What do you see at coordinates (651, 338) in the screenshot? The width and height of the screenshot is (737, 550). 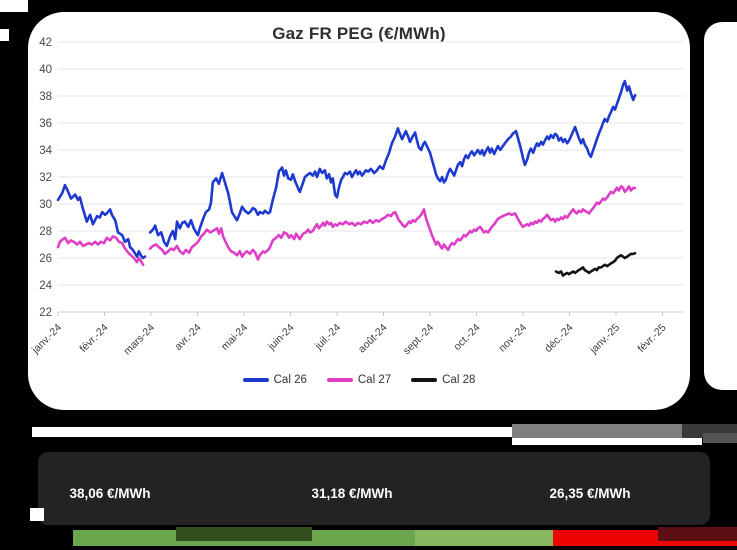 I see `svg-text: févr.-25` at bounding box center [651, 338].